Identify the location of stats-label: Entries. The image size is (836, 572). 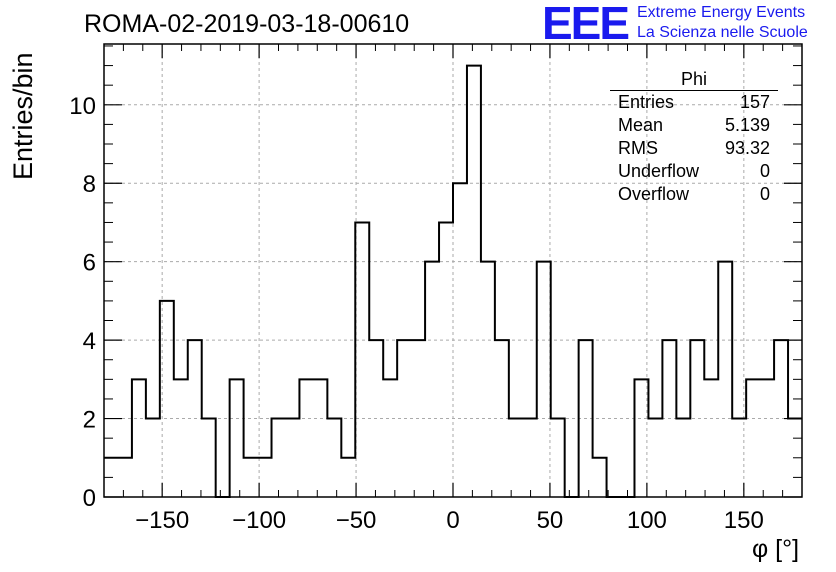
(646, 102).